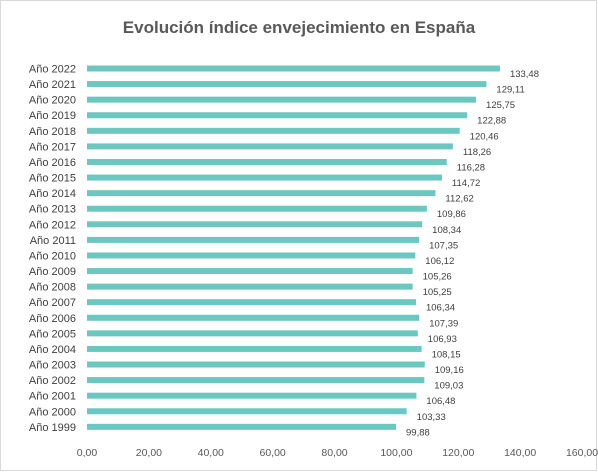 Image resolution: width=598 pixels, height=472 pixels. I want to click on bar-año-2020, so click(282, 99).